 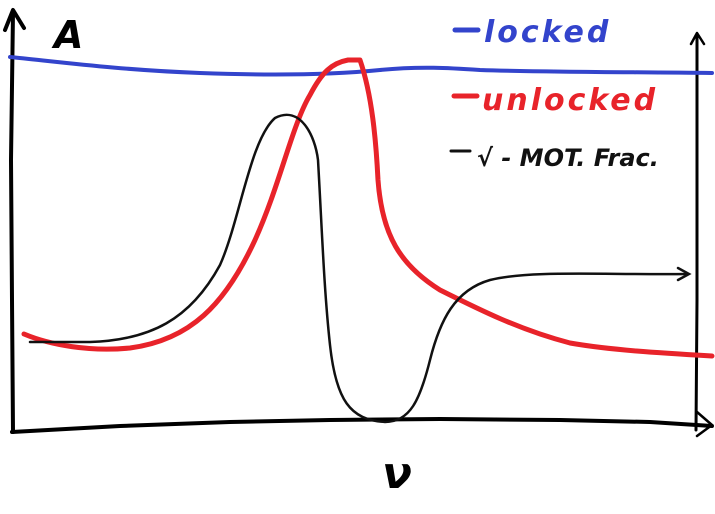 What do you see at coordinates (361, 66) in the screenshot?
I see `locked-curve` at bounding box center [361, 66].